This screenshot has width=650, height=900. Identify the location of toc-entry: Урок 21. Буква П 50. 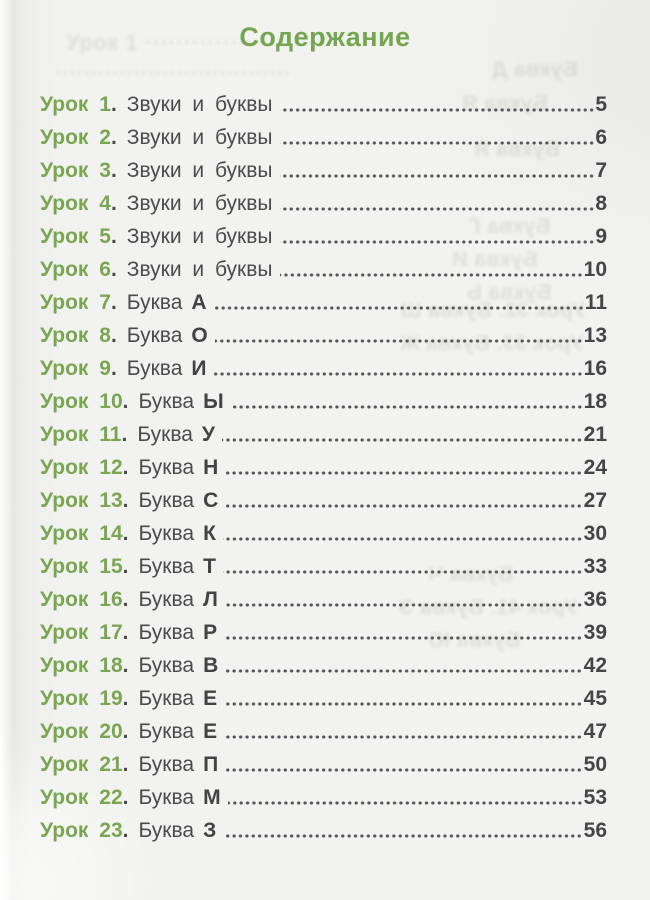
(323, 760).